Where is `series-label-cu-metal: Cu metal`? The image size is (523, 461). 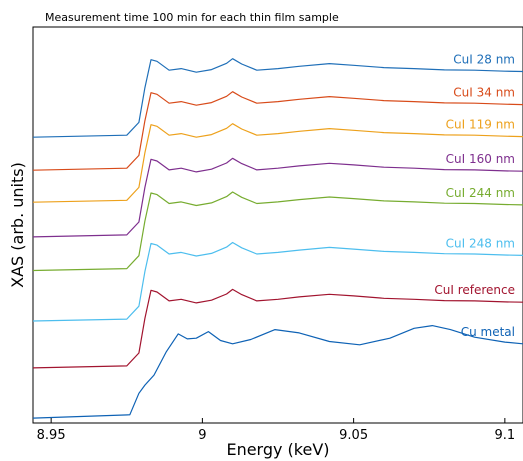 series-label-cu-metal: Cu metal is located at coordinates (488, 332).